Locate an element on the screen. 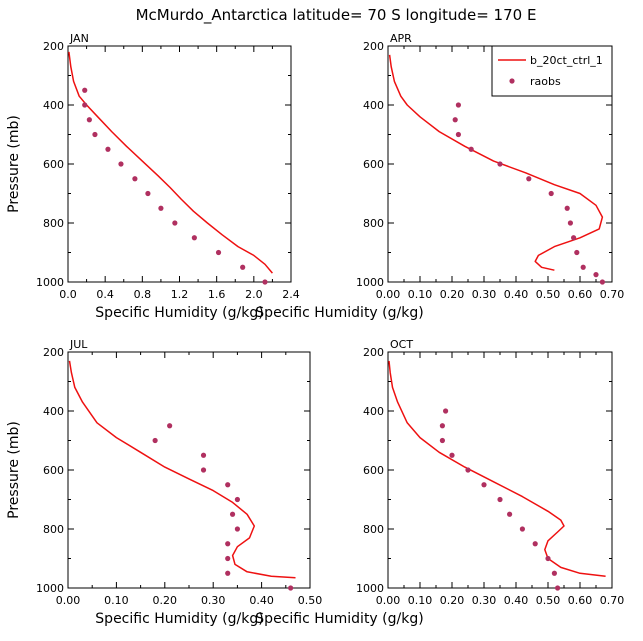 This screenshot has height=641, width=643. x-axis-label-jan: Specific Humidity (g/kg) is located at coordinates (179, 313).